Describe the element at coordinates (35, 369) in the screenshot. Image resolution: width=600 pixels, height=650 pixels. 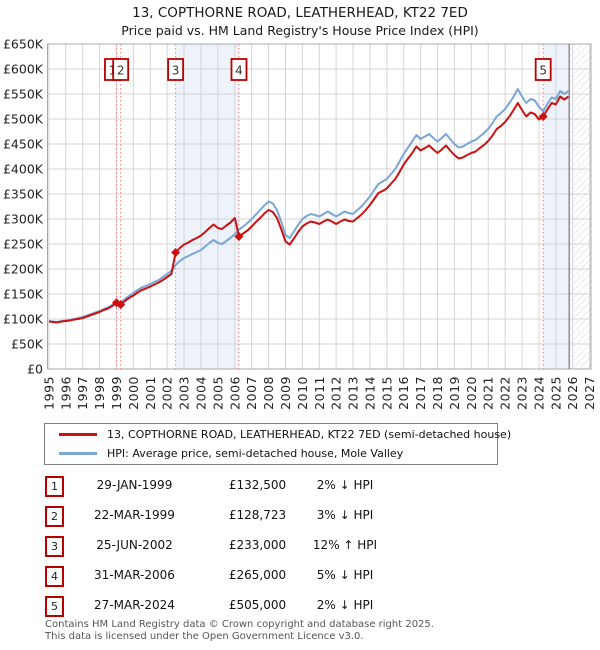
I see `svg-text: £0` at that location.